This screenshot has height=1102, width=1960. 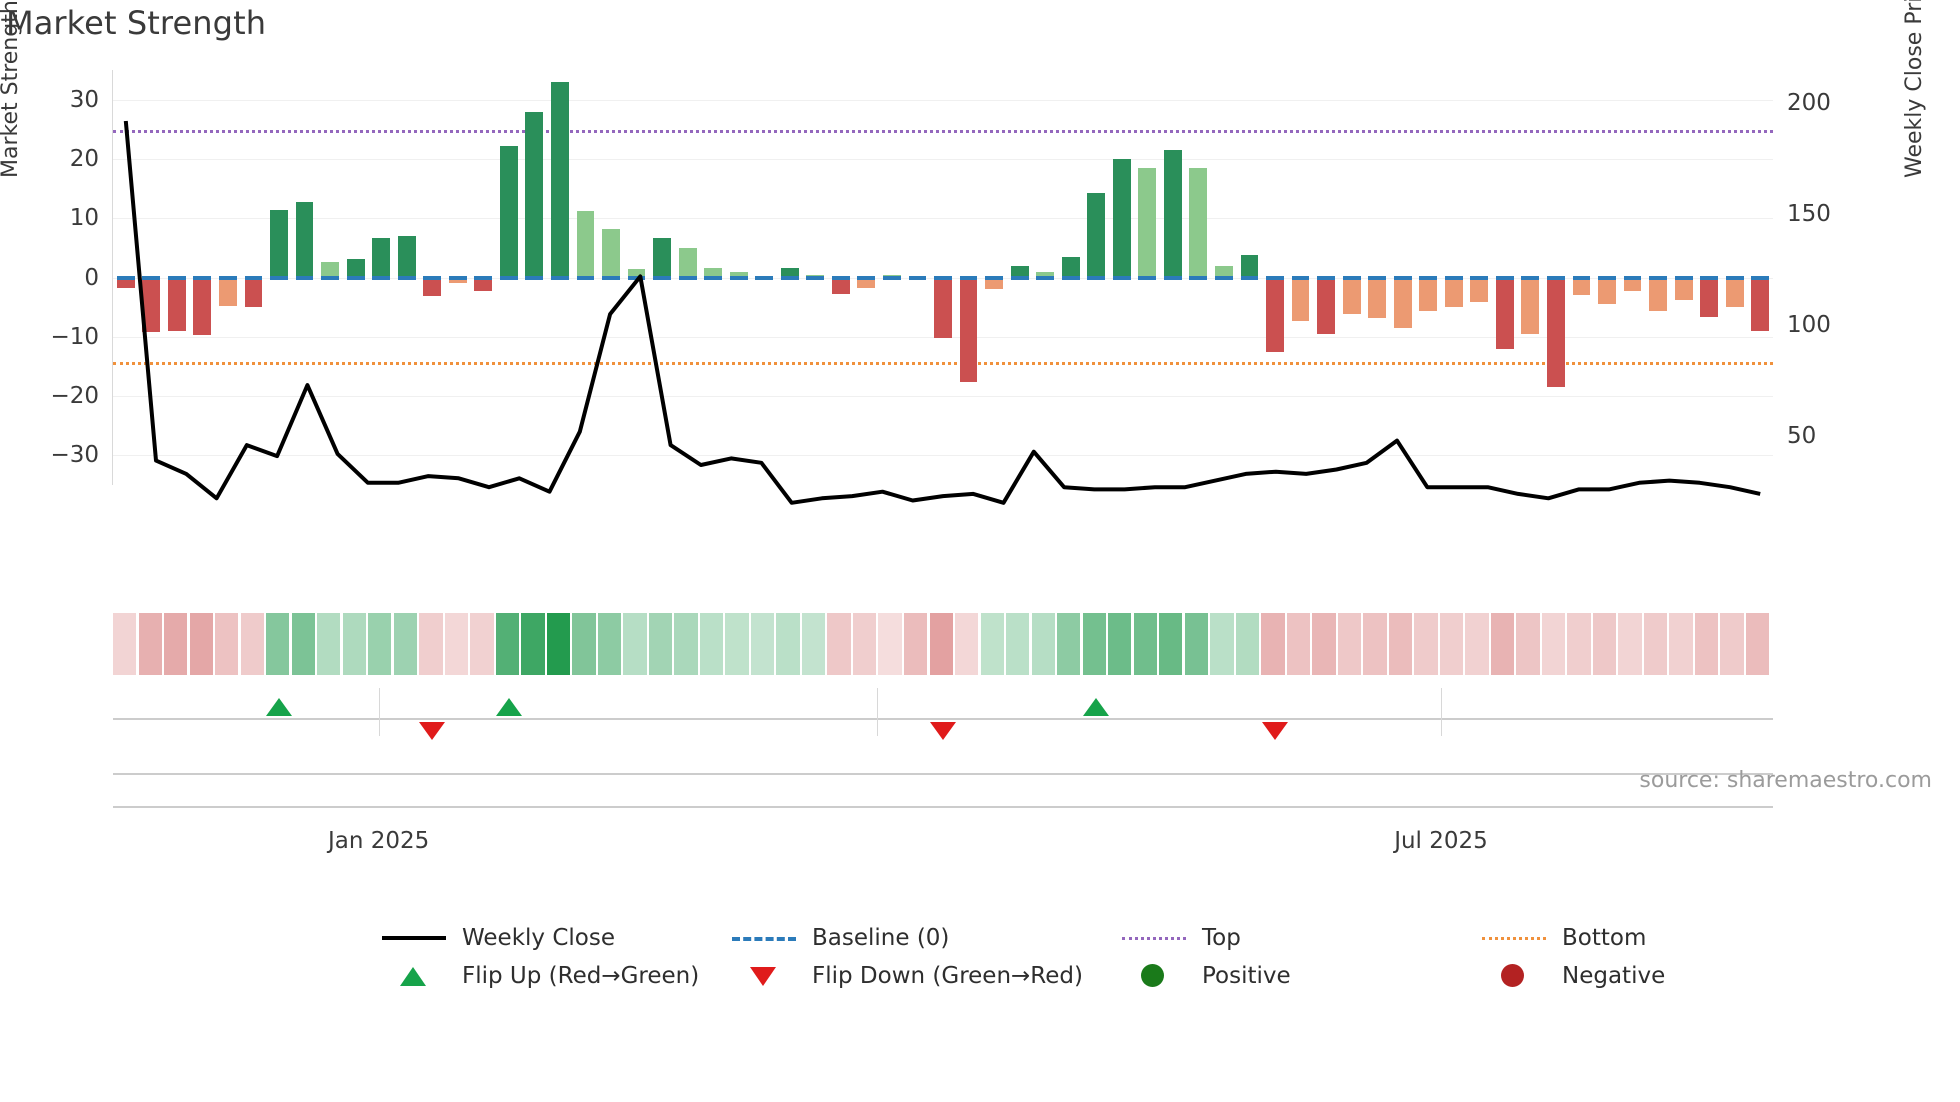 What do you see at coordinates (839, 938) in the screenshot?
I see `legend-item: Baseline (0)` at bounding box center [839, 938].